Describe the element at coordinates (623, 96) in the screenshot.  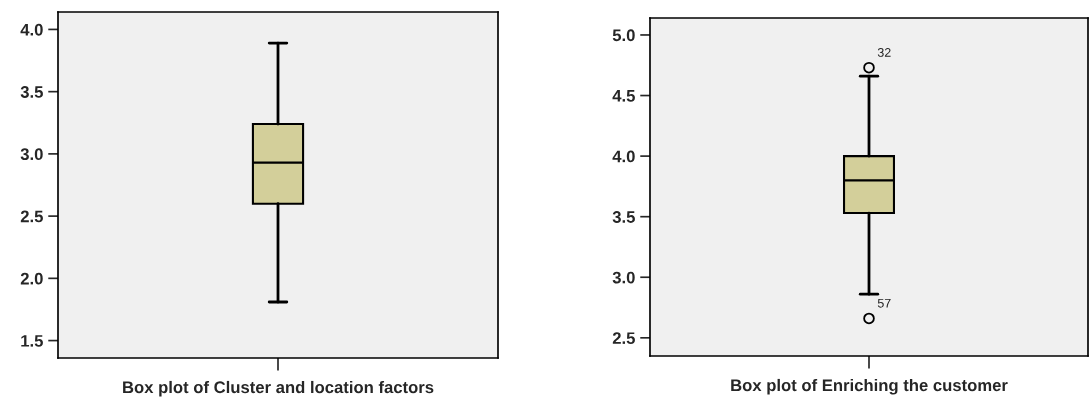
I see `y-tick-label: 4.5` at that location.